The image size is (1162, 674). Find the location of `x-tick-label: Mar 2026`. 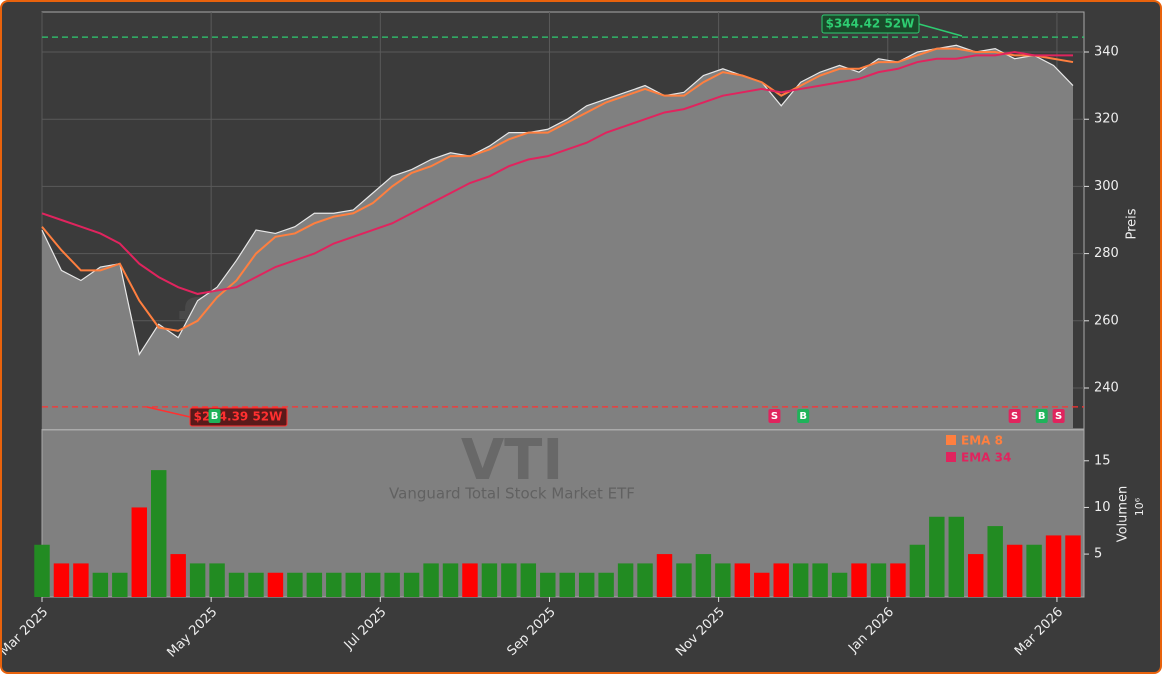

x-tick-label: Mar 2026 is located at coordinates (1039, 632).